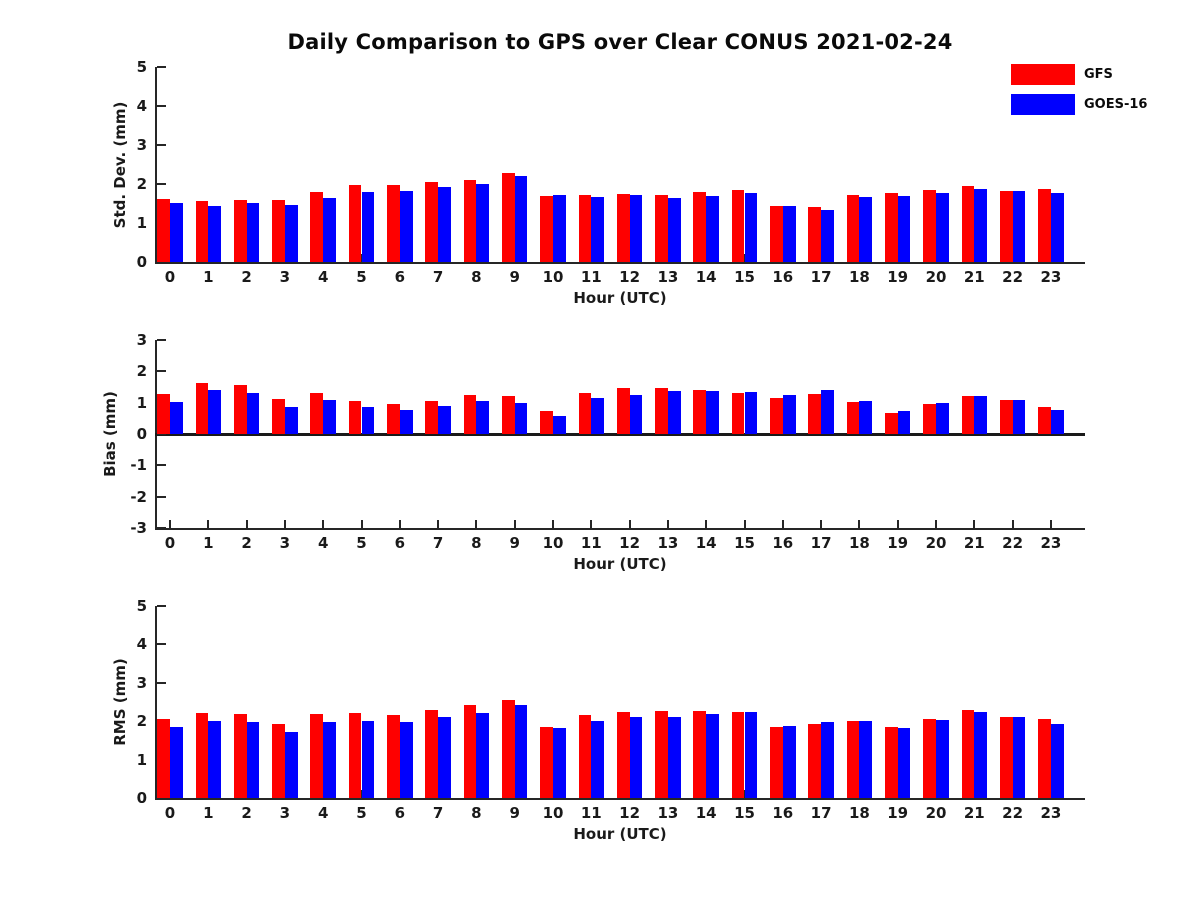  What do you see at coordinates (141, 262) in the screenshot?
I see `y-tick-label: 0` at bounding box center [141, 262].